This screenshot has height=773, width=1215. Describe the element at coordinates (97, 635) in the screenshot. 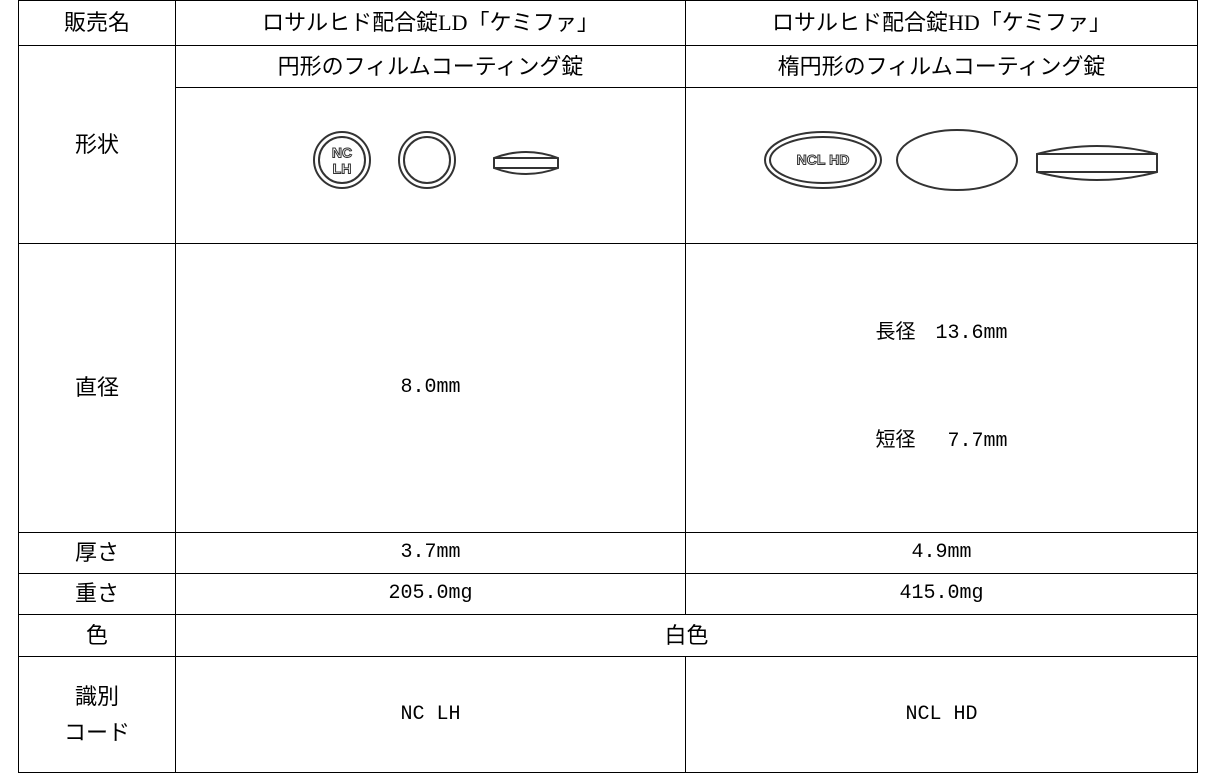

I see `row-label: 色` at that location.